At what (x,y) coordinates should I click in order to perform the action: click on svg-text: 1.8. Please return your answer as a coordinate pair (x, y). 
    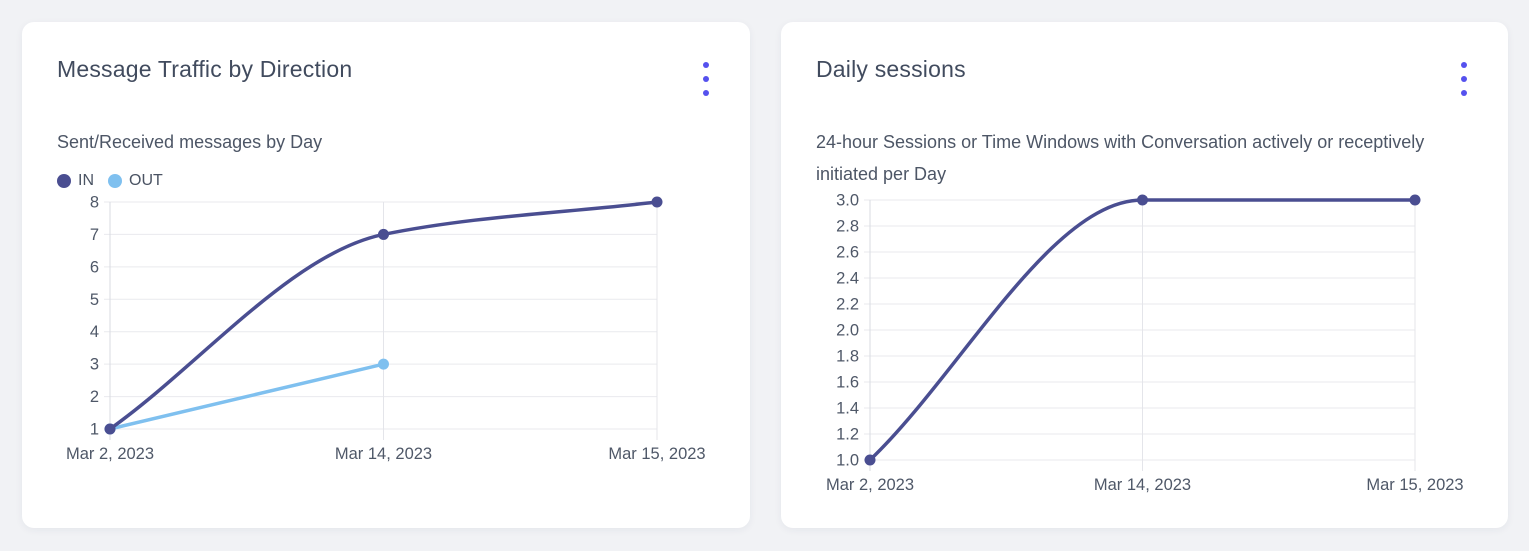
    Looking at the image, I should click on (847, 357).